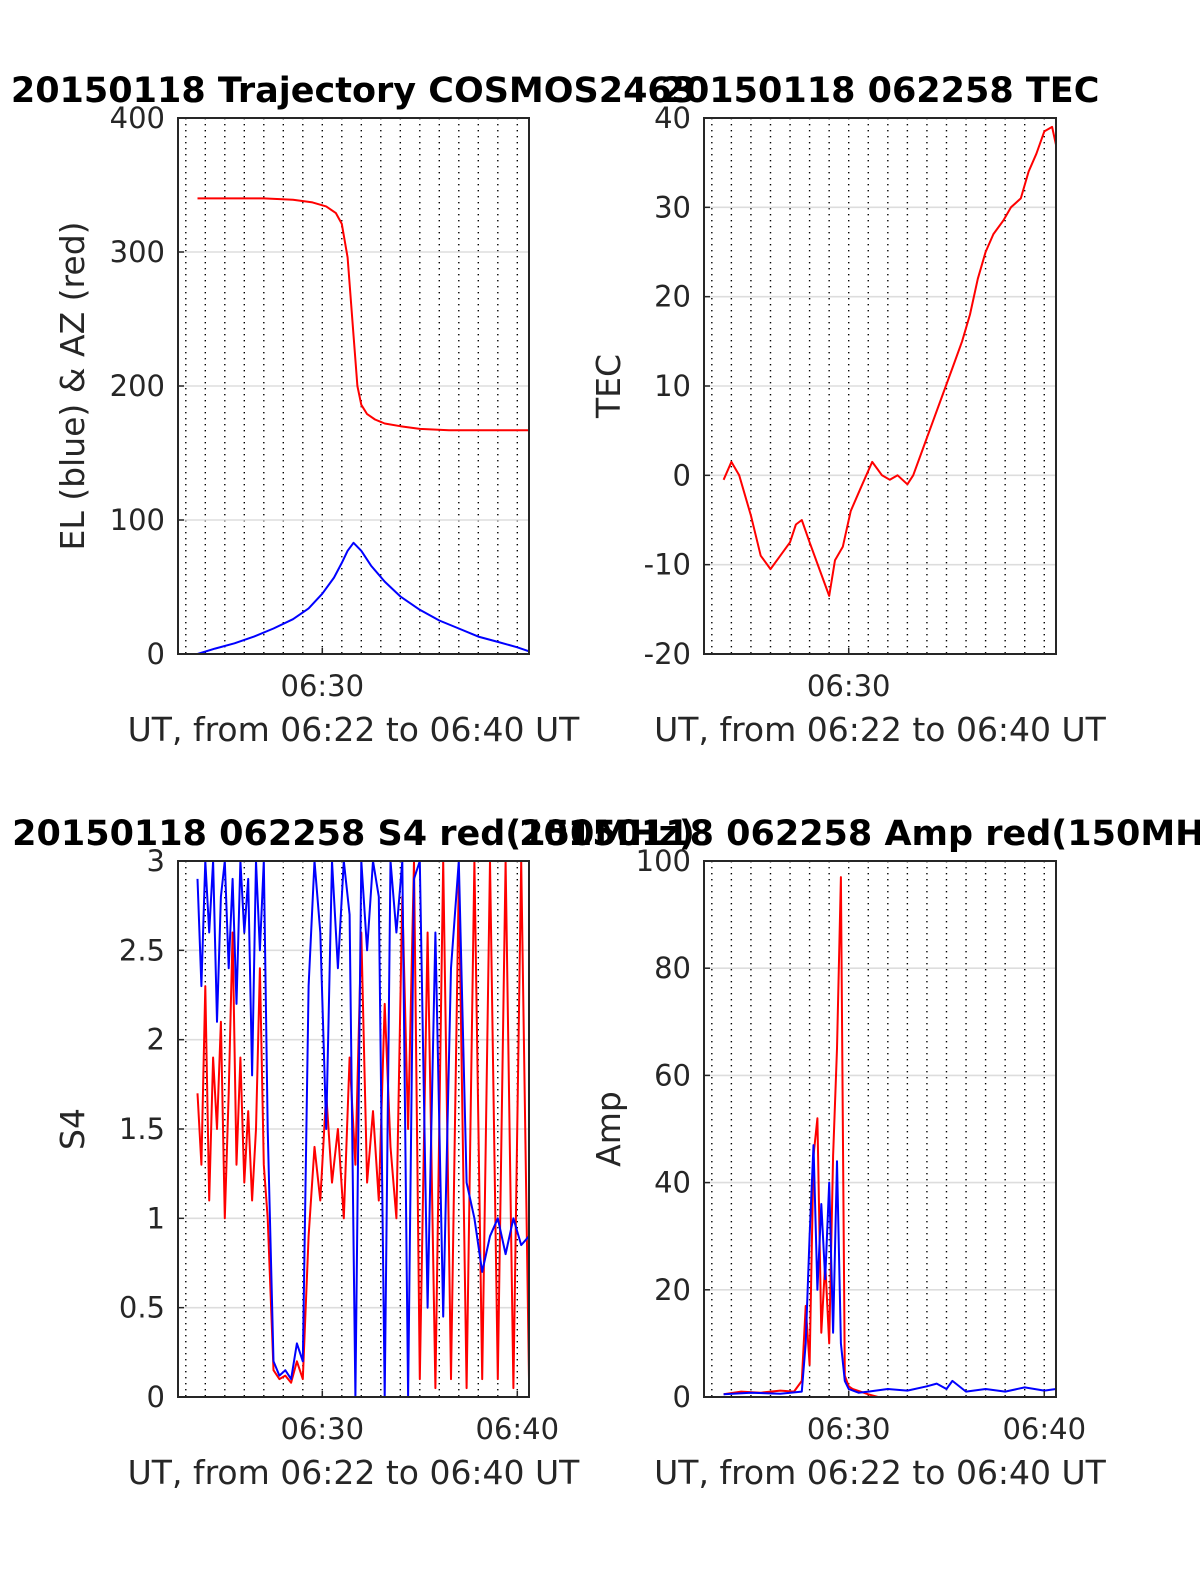  I want to click on y-tick-label: 400, so click(137, 118).